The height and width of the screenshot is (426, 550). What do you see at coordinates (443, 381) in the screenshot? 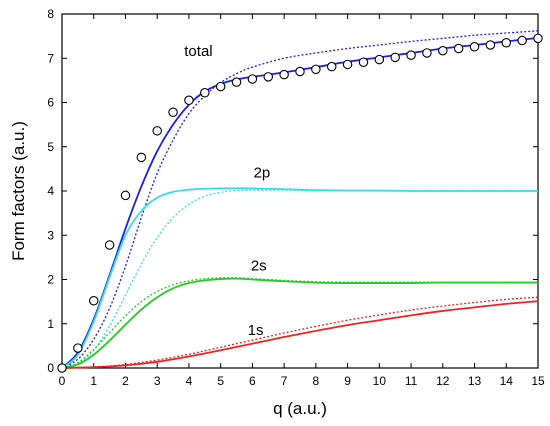
I see `x-tick-label: 12` at bounding box center [443, 381].